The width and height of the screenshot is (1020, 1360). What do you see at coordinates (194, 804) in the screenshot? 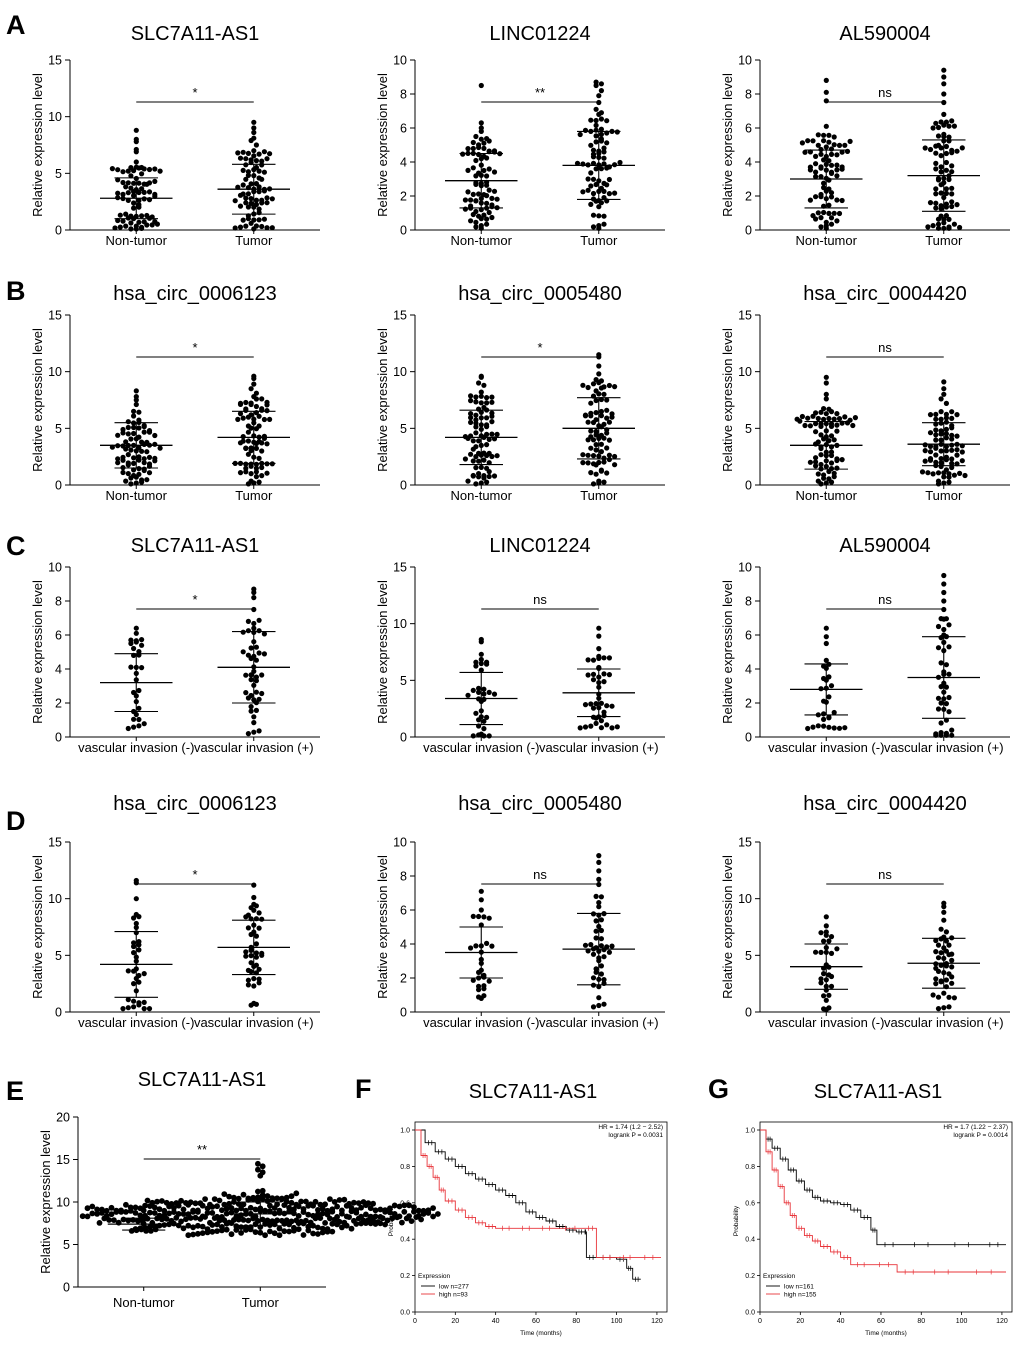
I see `chart-title: hsa_circ_0006123` at bounding box center [194, 804].